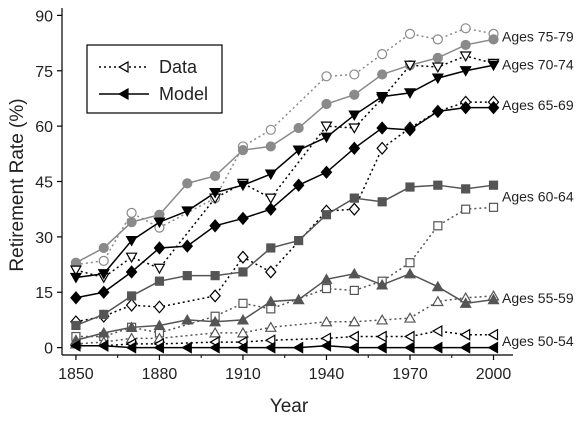 Image resolution: width=586 pixels, height=421 pixels. Describe the element at coordinates (76, 374) in the screenshot. I see `x-tick-label: 1850` at that location.